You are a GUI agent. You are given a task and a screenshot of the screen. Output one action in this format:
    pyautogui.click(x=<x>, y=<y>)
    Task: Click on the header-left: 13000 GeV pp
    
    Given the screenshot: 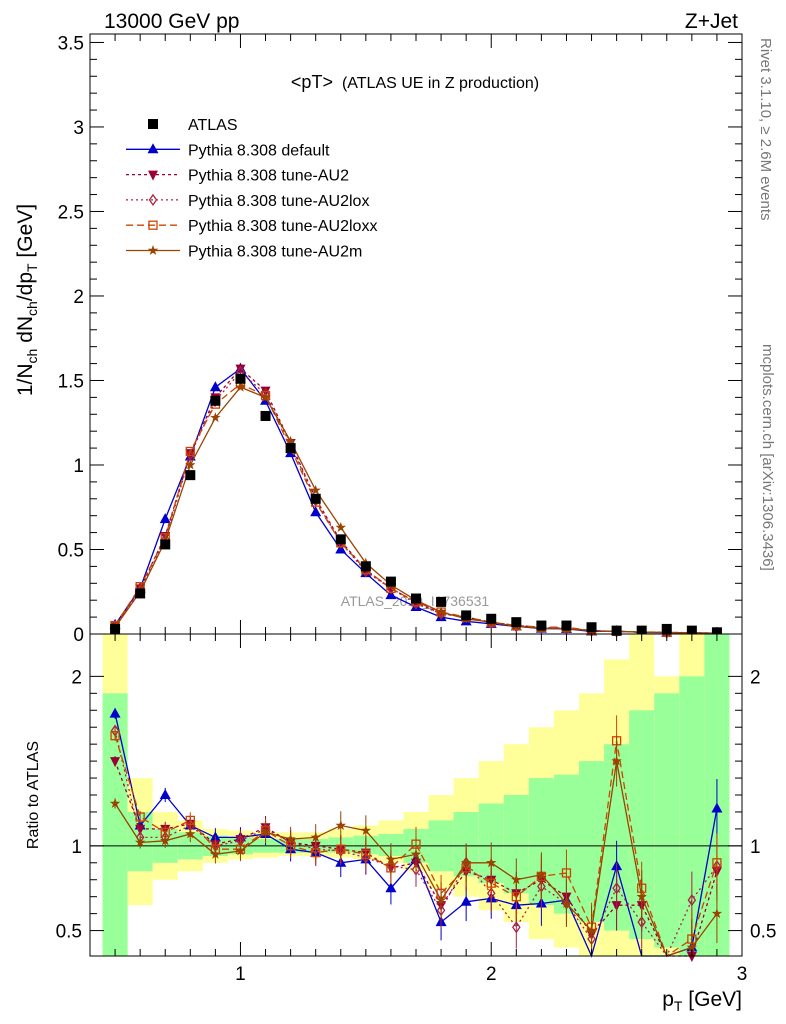 What is the action you would take?
    pyautogui.click(x=171, y=21)
    